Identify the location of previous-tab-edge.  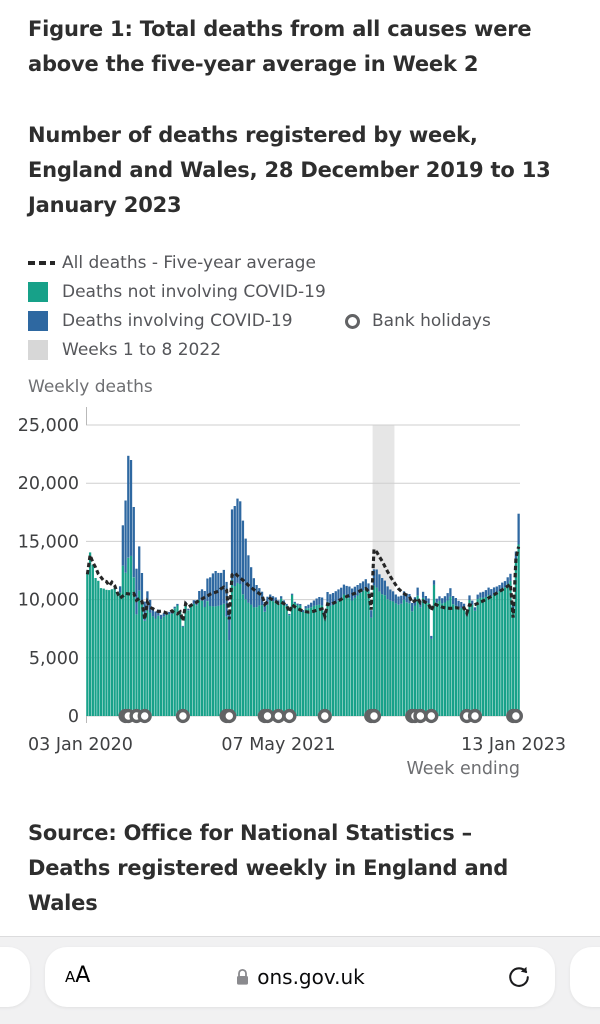
(15, 977).